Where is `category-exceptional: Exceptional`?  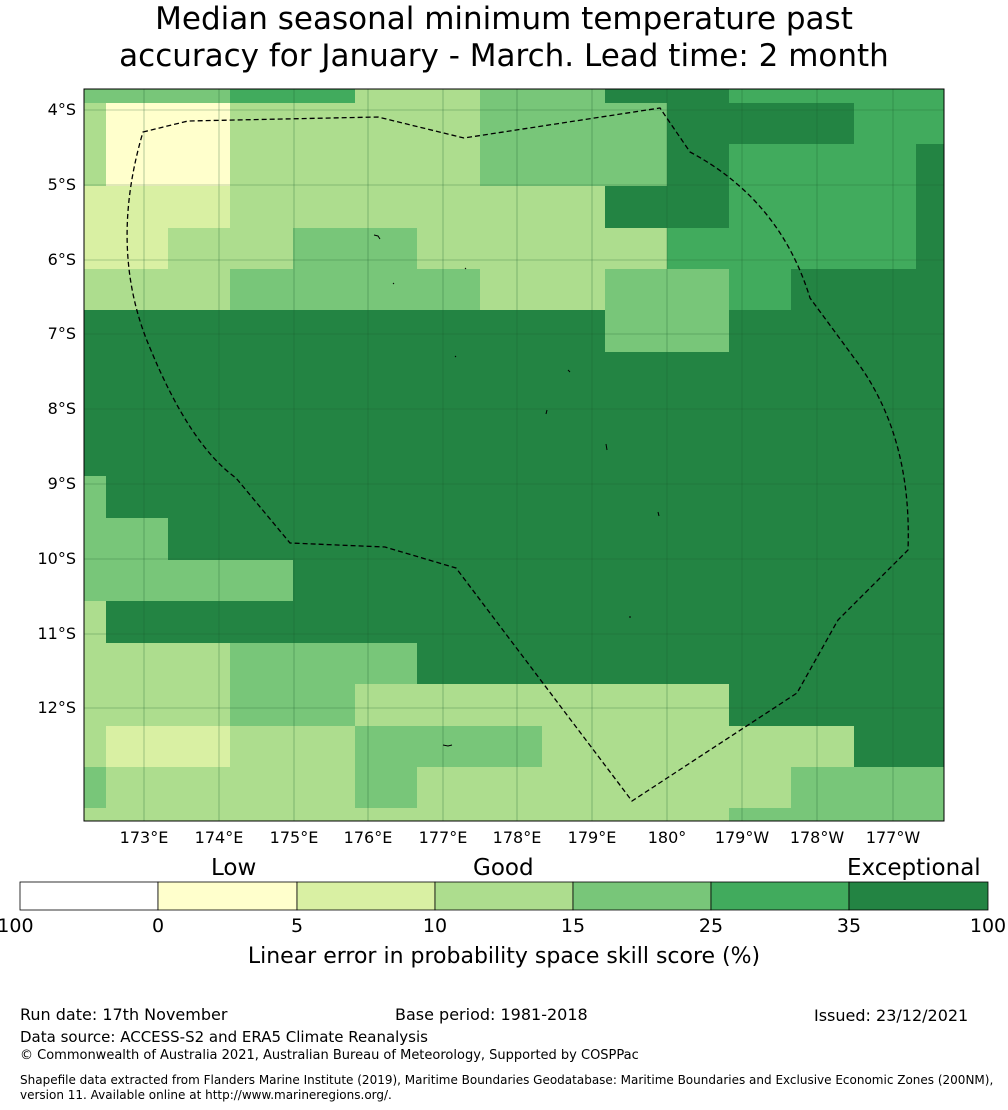
category-exceptional: Exceptional is located at coordinates (914, 868).